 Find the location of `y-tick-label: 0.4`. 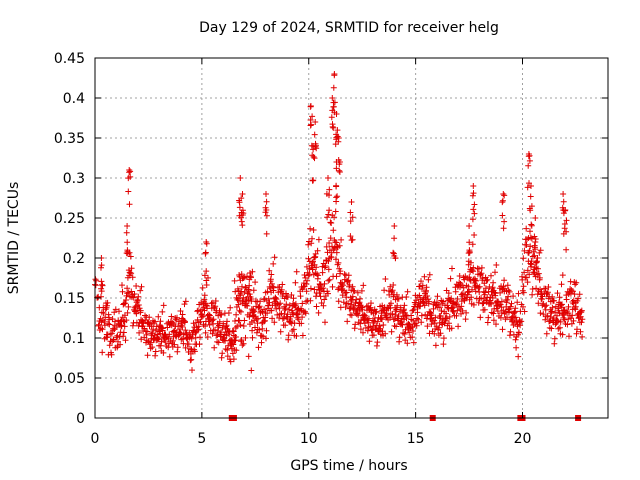

y-tick-label: 0.4 is located at coordinates (74, 99).